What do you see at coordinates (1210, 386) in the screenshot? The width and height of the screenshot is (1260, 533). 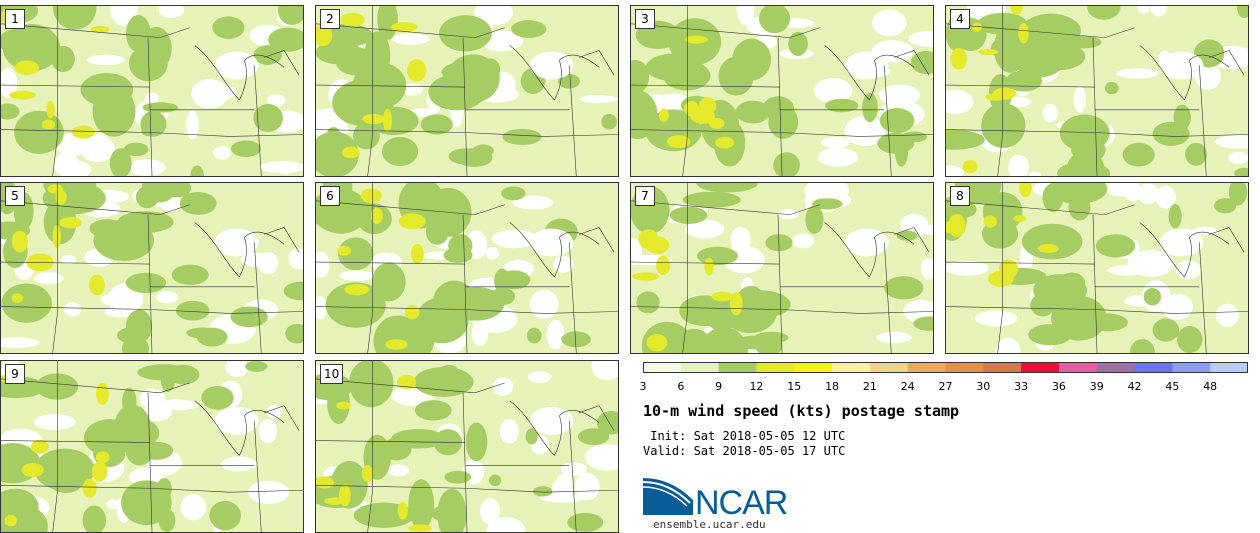 I see `colorbar-tick-label: 48` at bounding box center [1210, 386].